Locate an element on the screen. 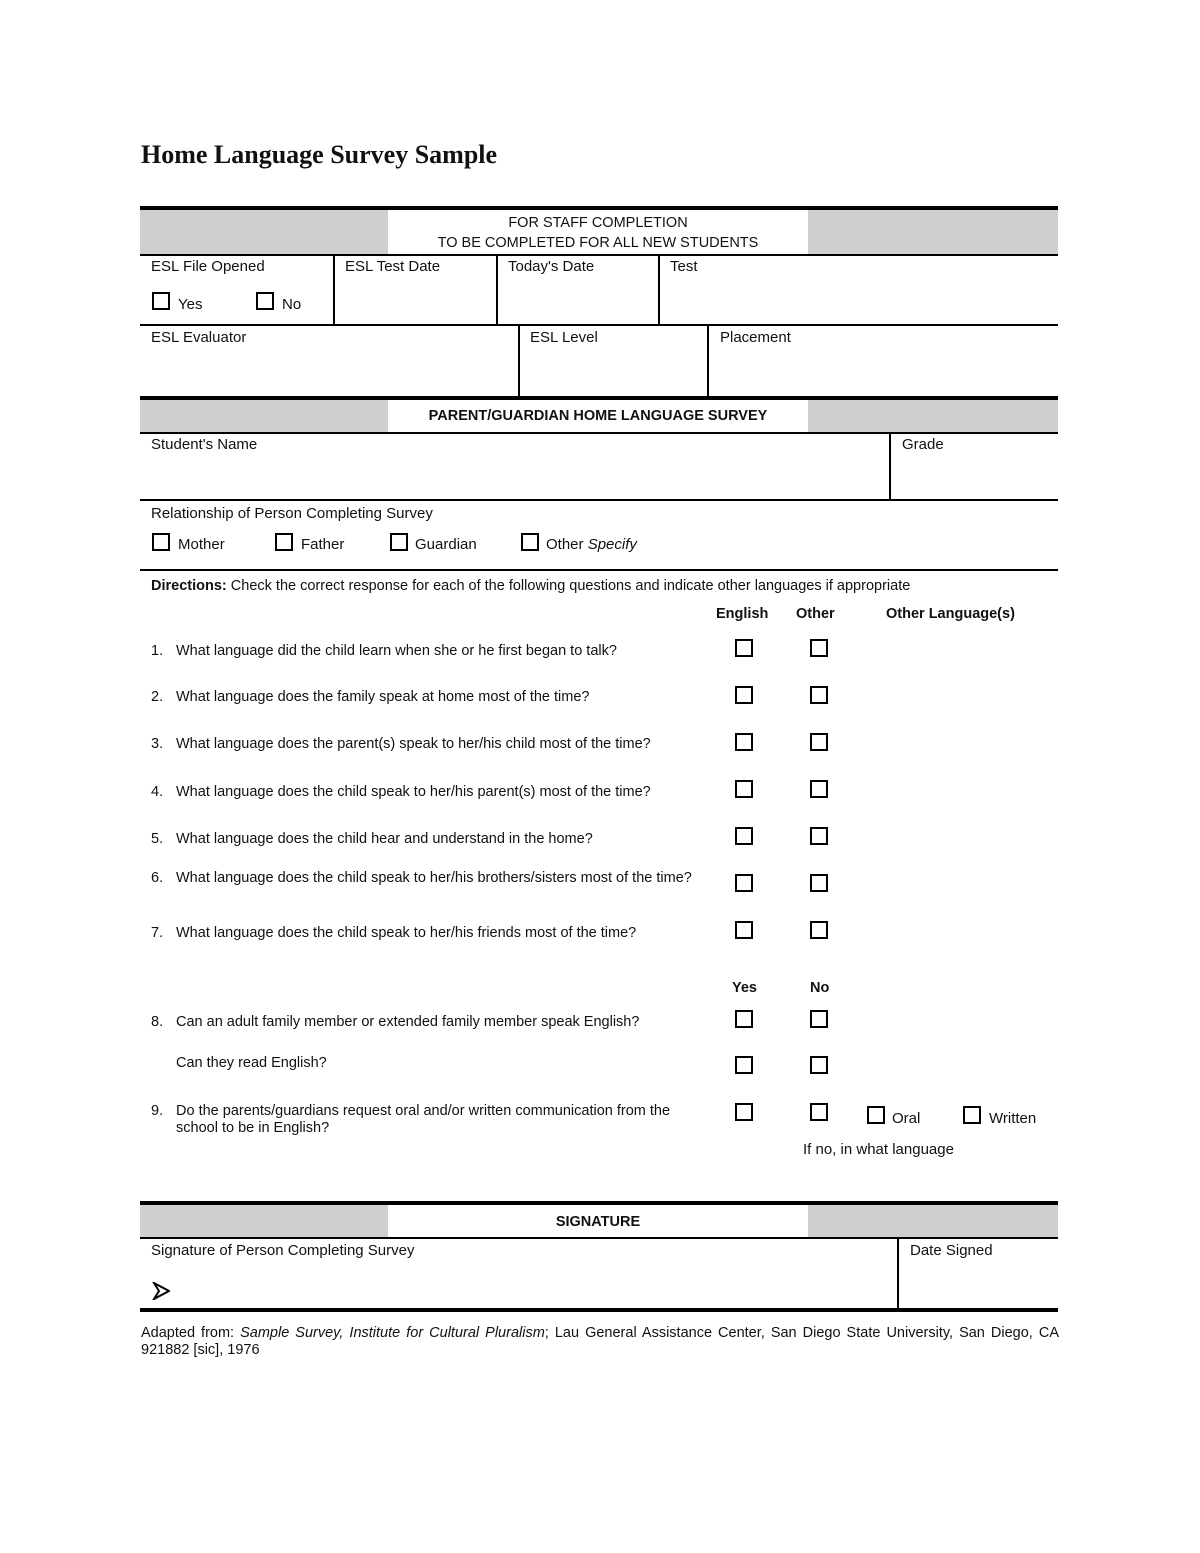 The height and width of the screenshot is (1553, 1200). signature-label: Signature of Person Completing Survey is located at coordinates (283, 1250).